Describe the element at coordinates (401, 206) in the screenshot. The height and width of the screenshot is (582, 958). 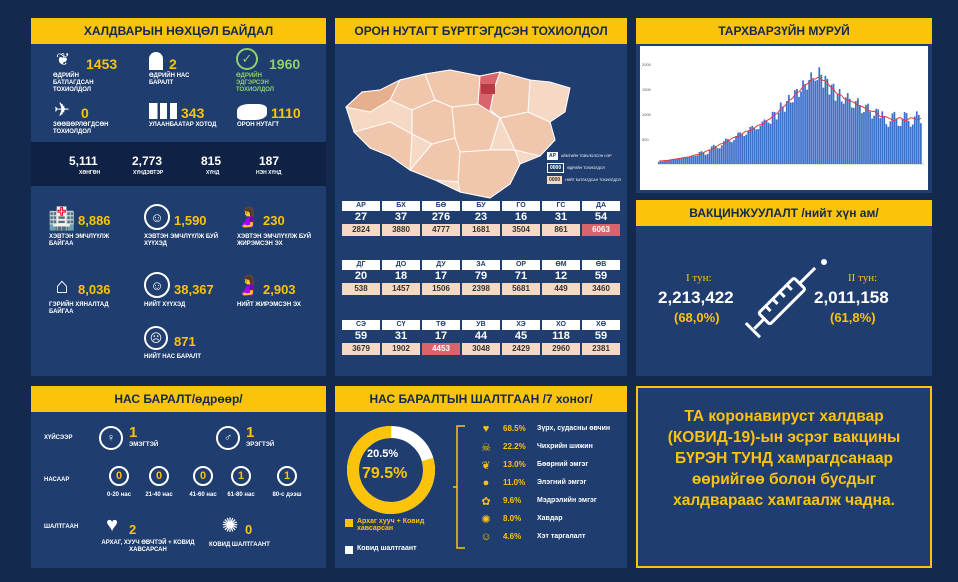
I see `province-code: БХ` at that location.